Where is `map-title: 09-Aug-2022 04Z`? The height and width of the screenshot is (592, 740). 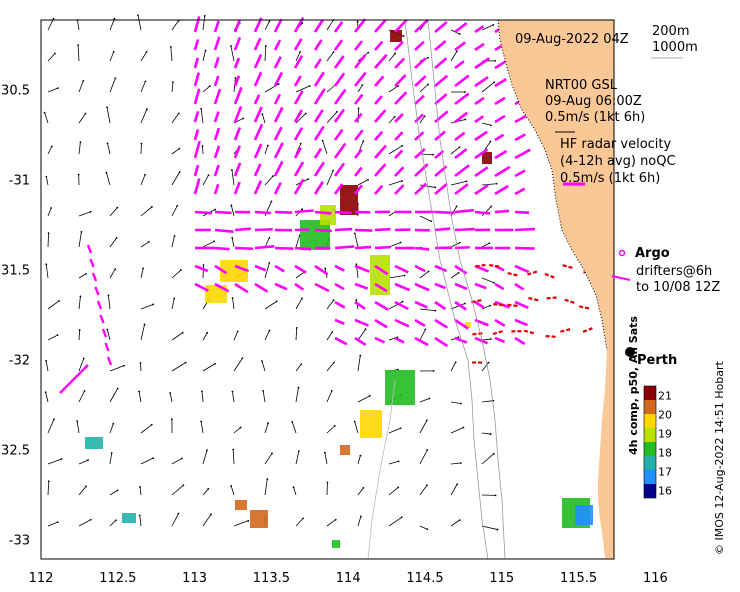
map-title: 09-Aug-2022 04Z is located at coordinates (572, 39).